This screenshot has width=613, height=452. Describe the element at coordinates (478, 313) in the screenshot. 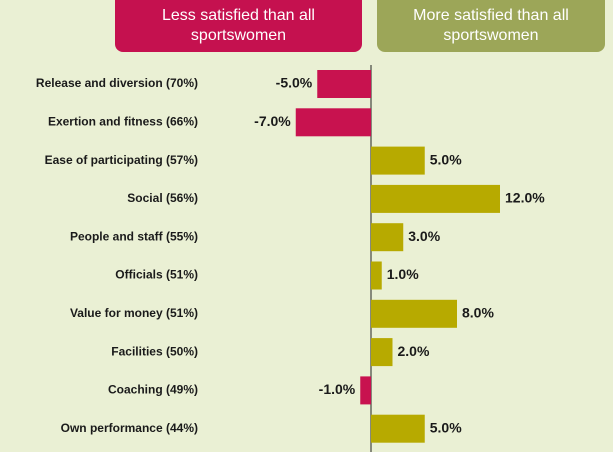

I see `value-label: 8.0%` at that location.